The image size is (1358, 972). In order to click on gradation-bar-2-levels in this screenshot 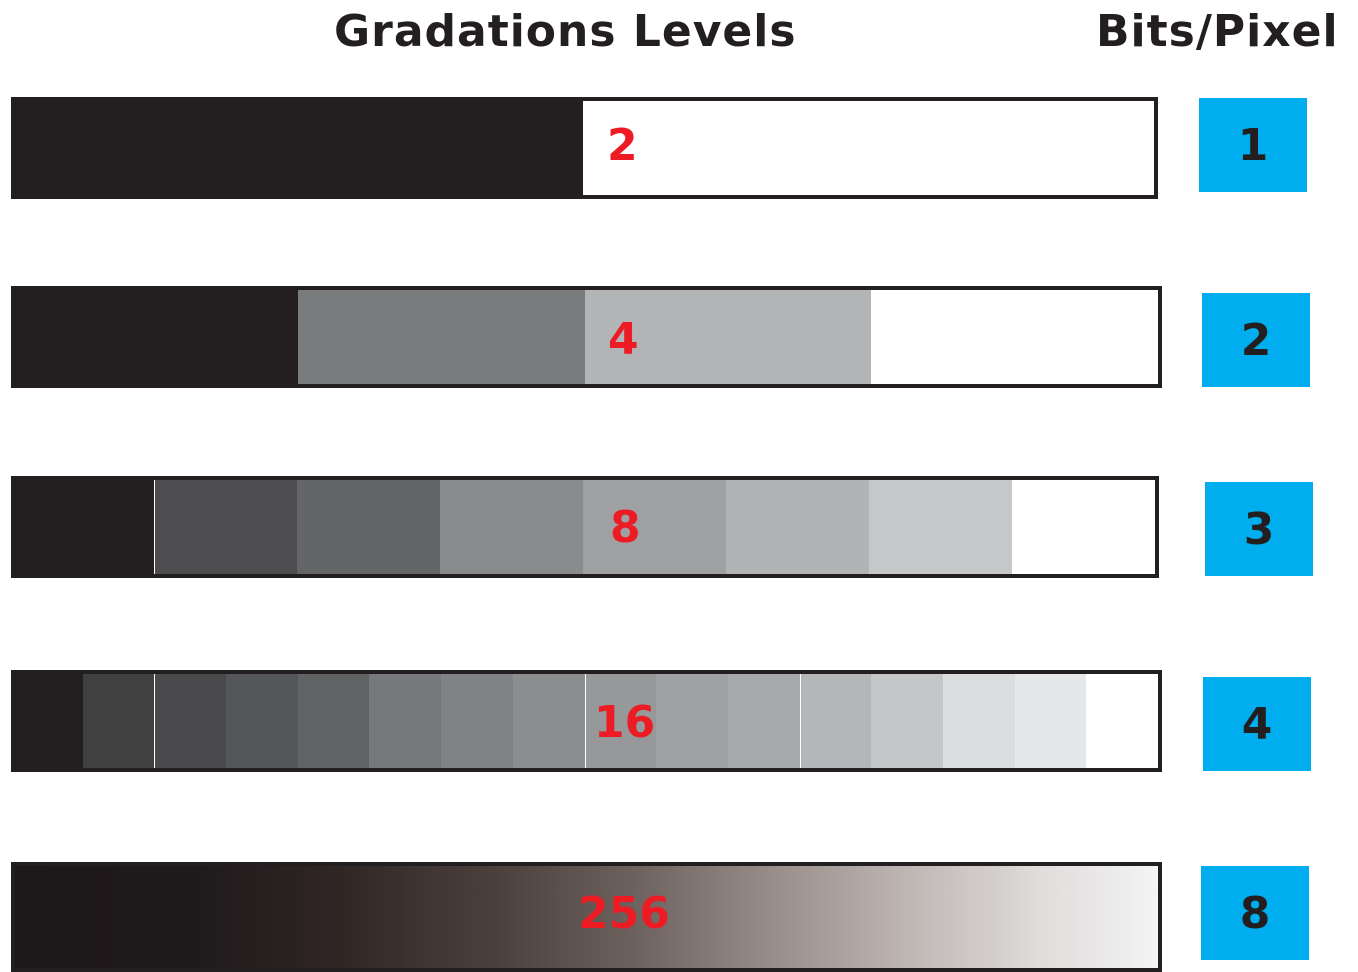, I will do `click(584, 148)`.